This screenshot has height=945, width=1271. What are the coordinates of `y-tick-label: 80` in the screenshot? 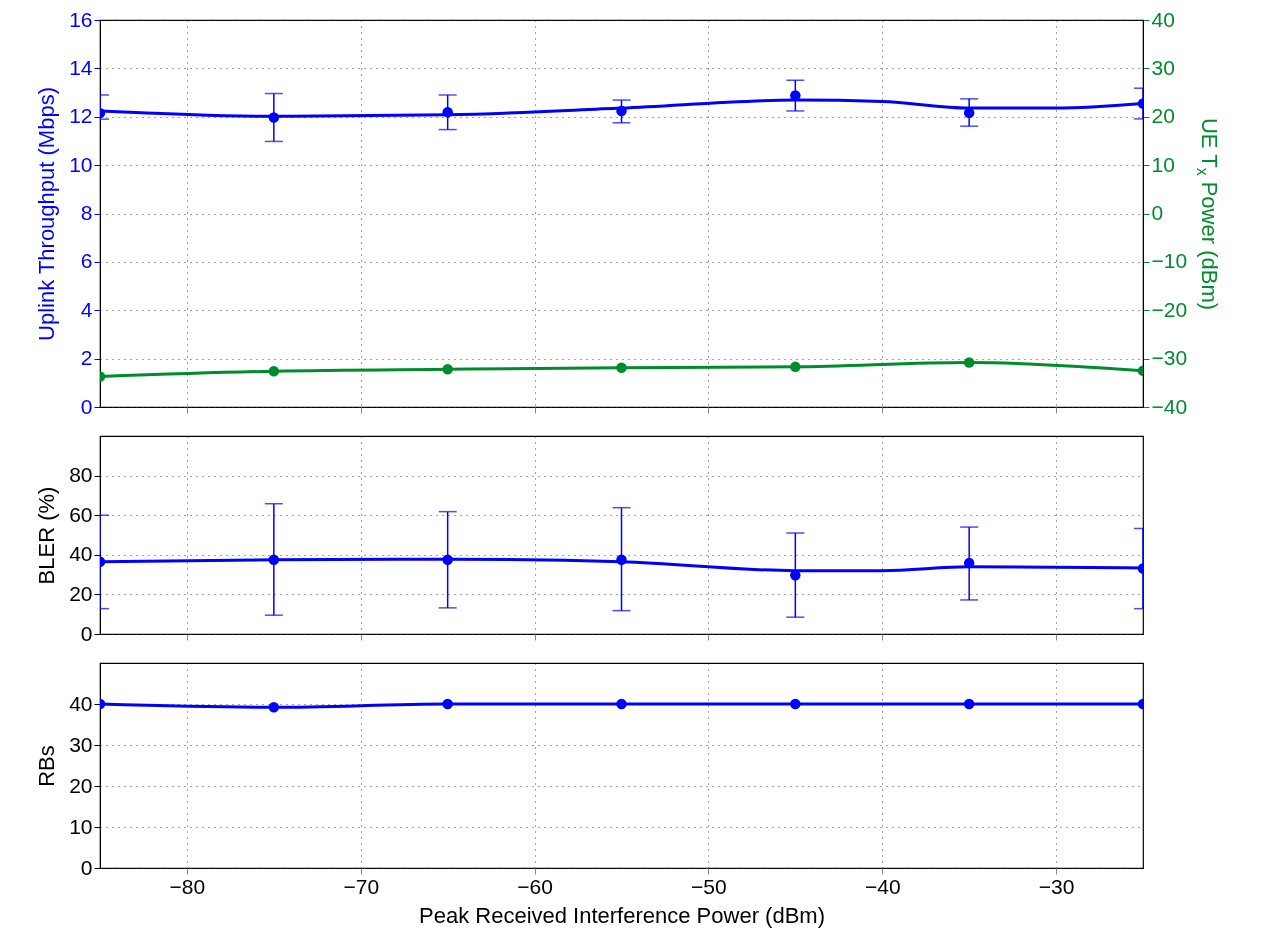 It's located at (81, 475).